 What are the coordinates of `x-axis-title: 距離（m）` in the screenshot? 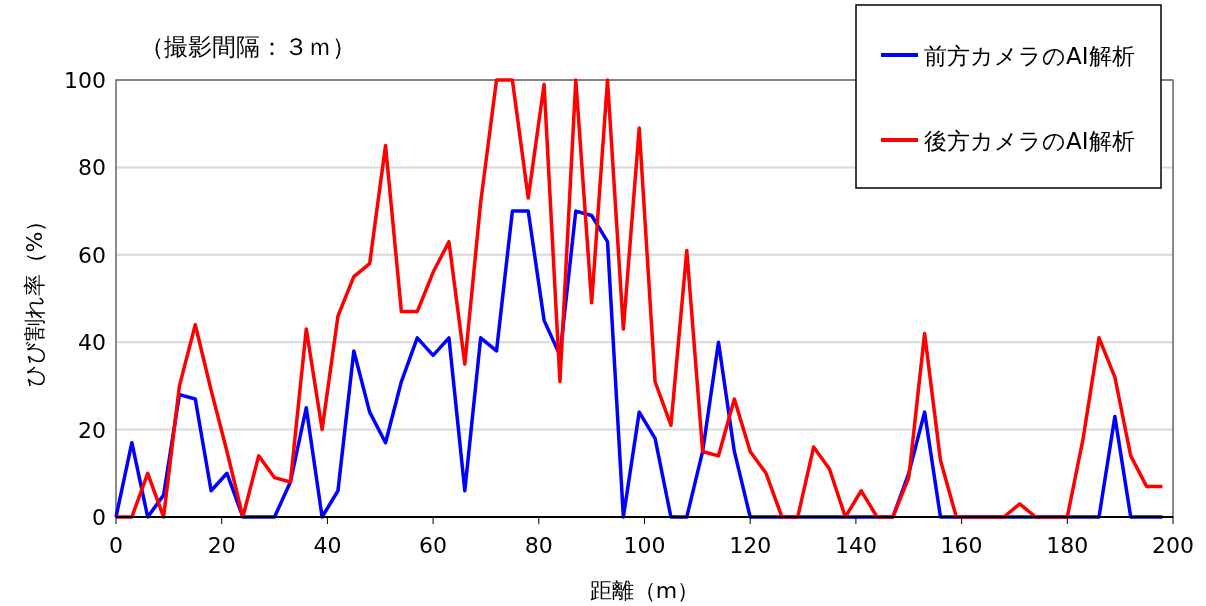 It's located at (644, 590).